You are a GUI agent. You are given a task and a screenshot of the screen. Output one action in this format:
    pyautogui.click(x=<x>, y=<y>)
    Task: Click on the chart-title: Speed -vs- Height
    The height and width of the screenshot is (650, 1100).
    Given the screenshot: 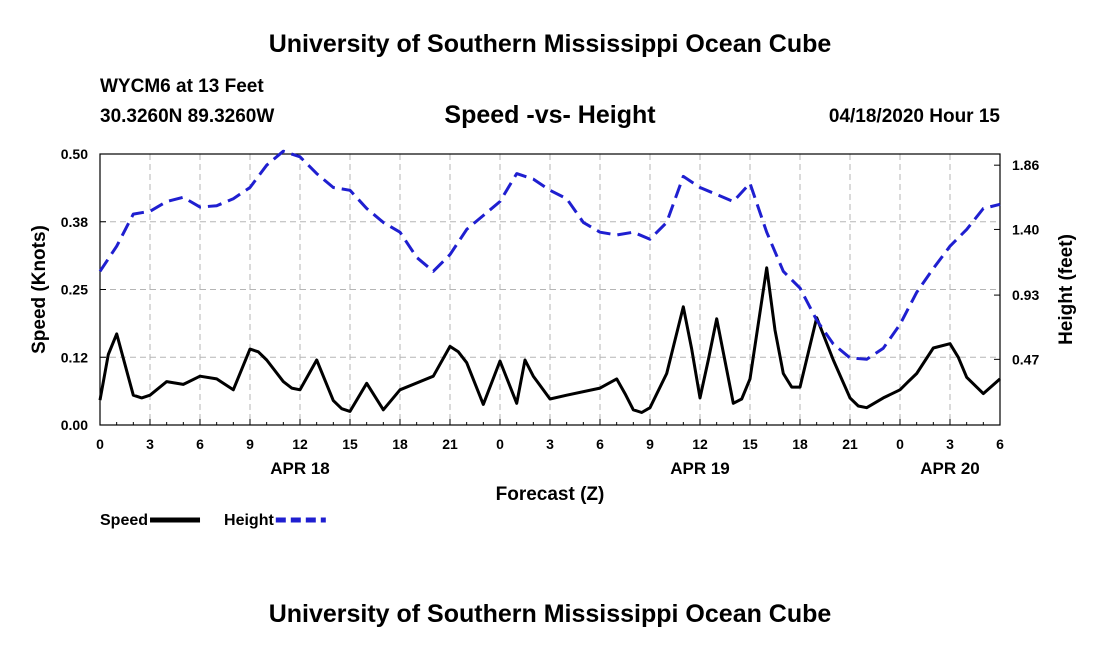 What is the action you would take?
    pyautogui.click(x=550, y=115)
    